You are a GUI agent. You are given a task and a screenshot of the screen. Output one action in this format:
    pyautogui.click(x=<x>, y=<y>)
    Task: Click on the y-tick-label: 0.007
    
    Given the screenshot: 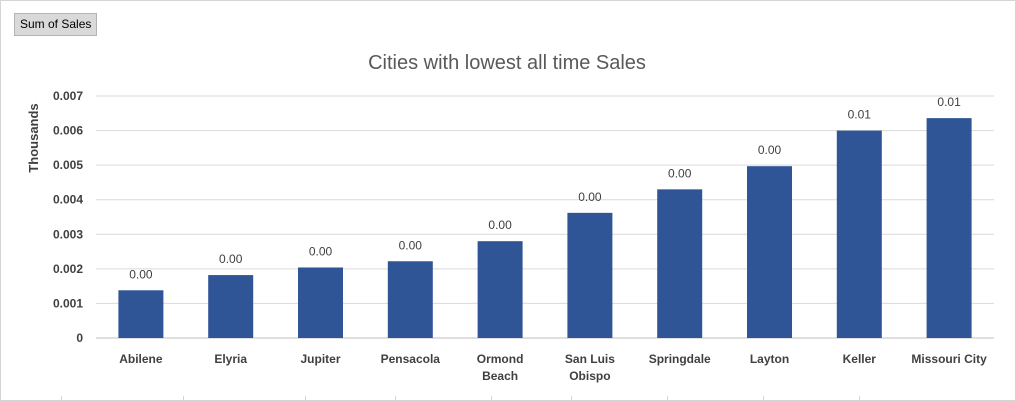 What is the action you would take?
    pyautogui.click(x=68, y=96)
    